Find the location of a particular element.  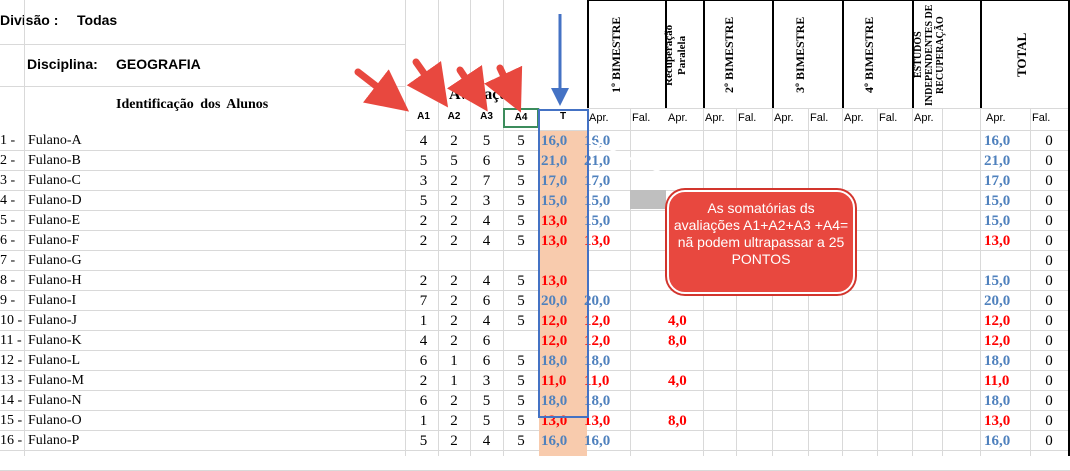

student-name: Fulano-H is located at coordinates (55, 280).